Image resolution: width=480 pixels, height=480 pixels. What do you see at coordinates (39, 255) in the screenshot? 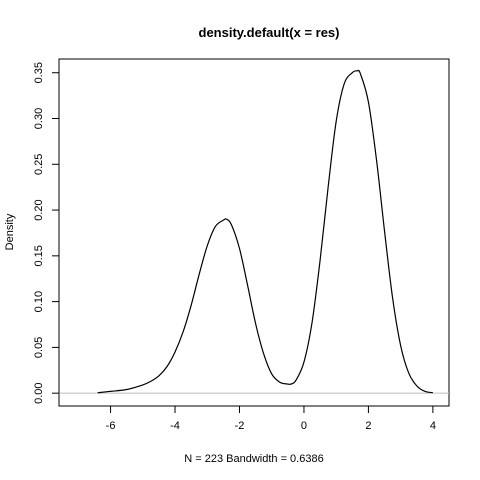
I see `y-tick-label: 0.15` at bounding box center [39, 255].